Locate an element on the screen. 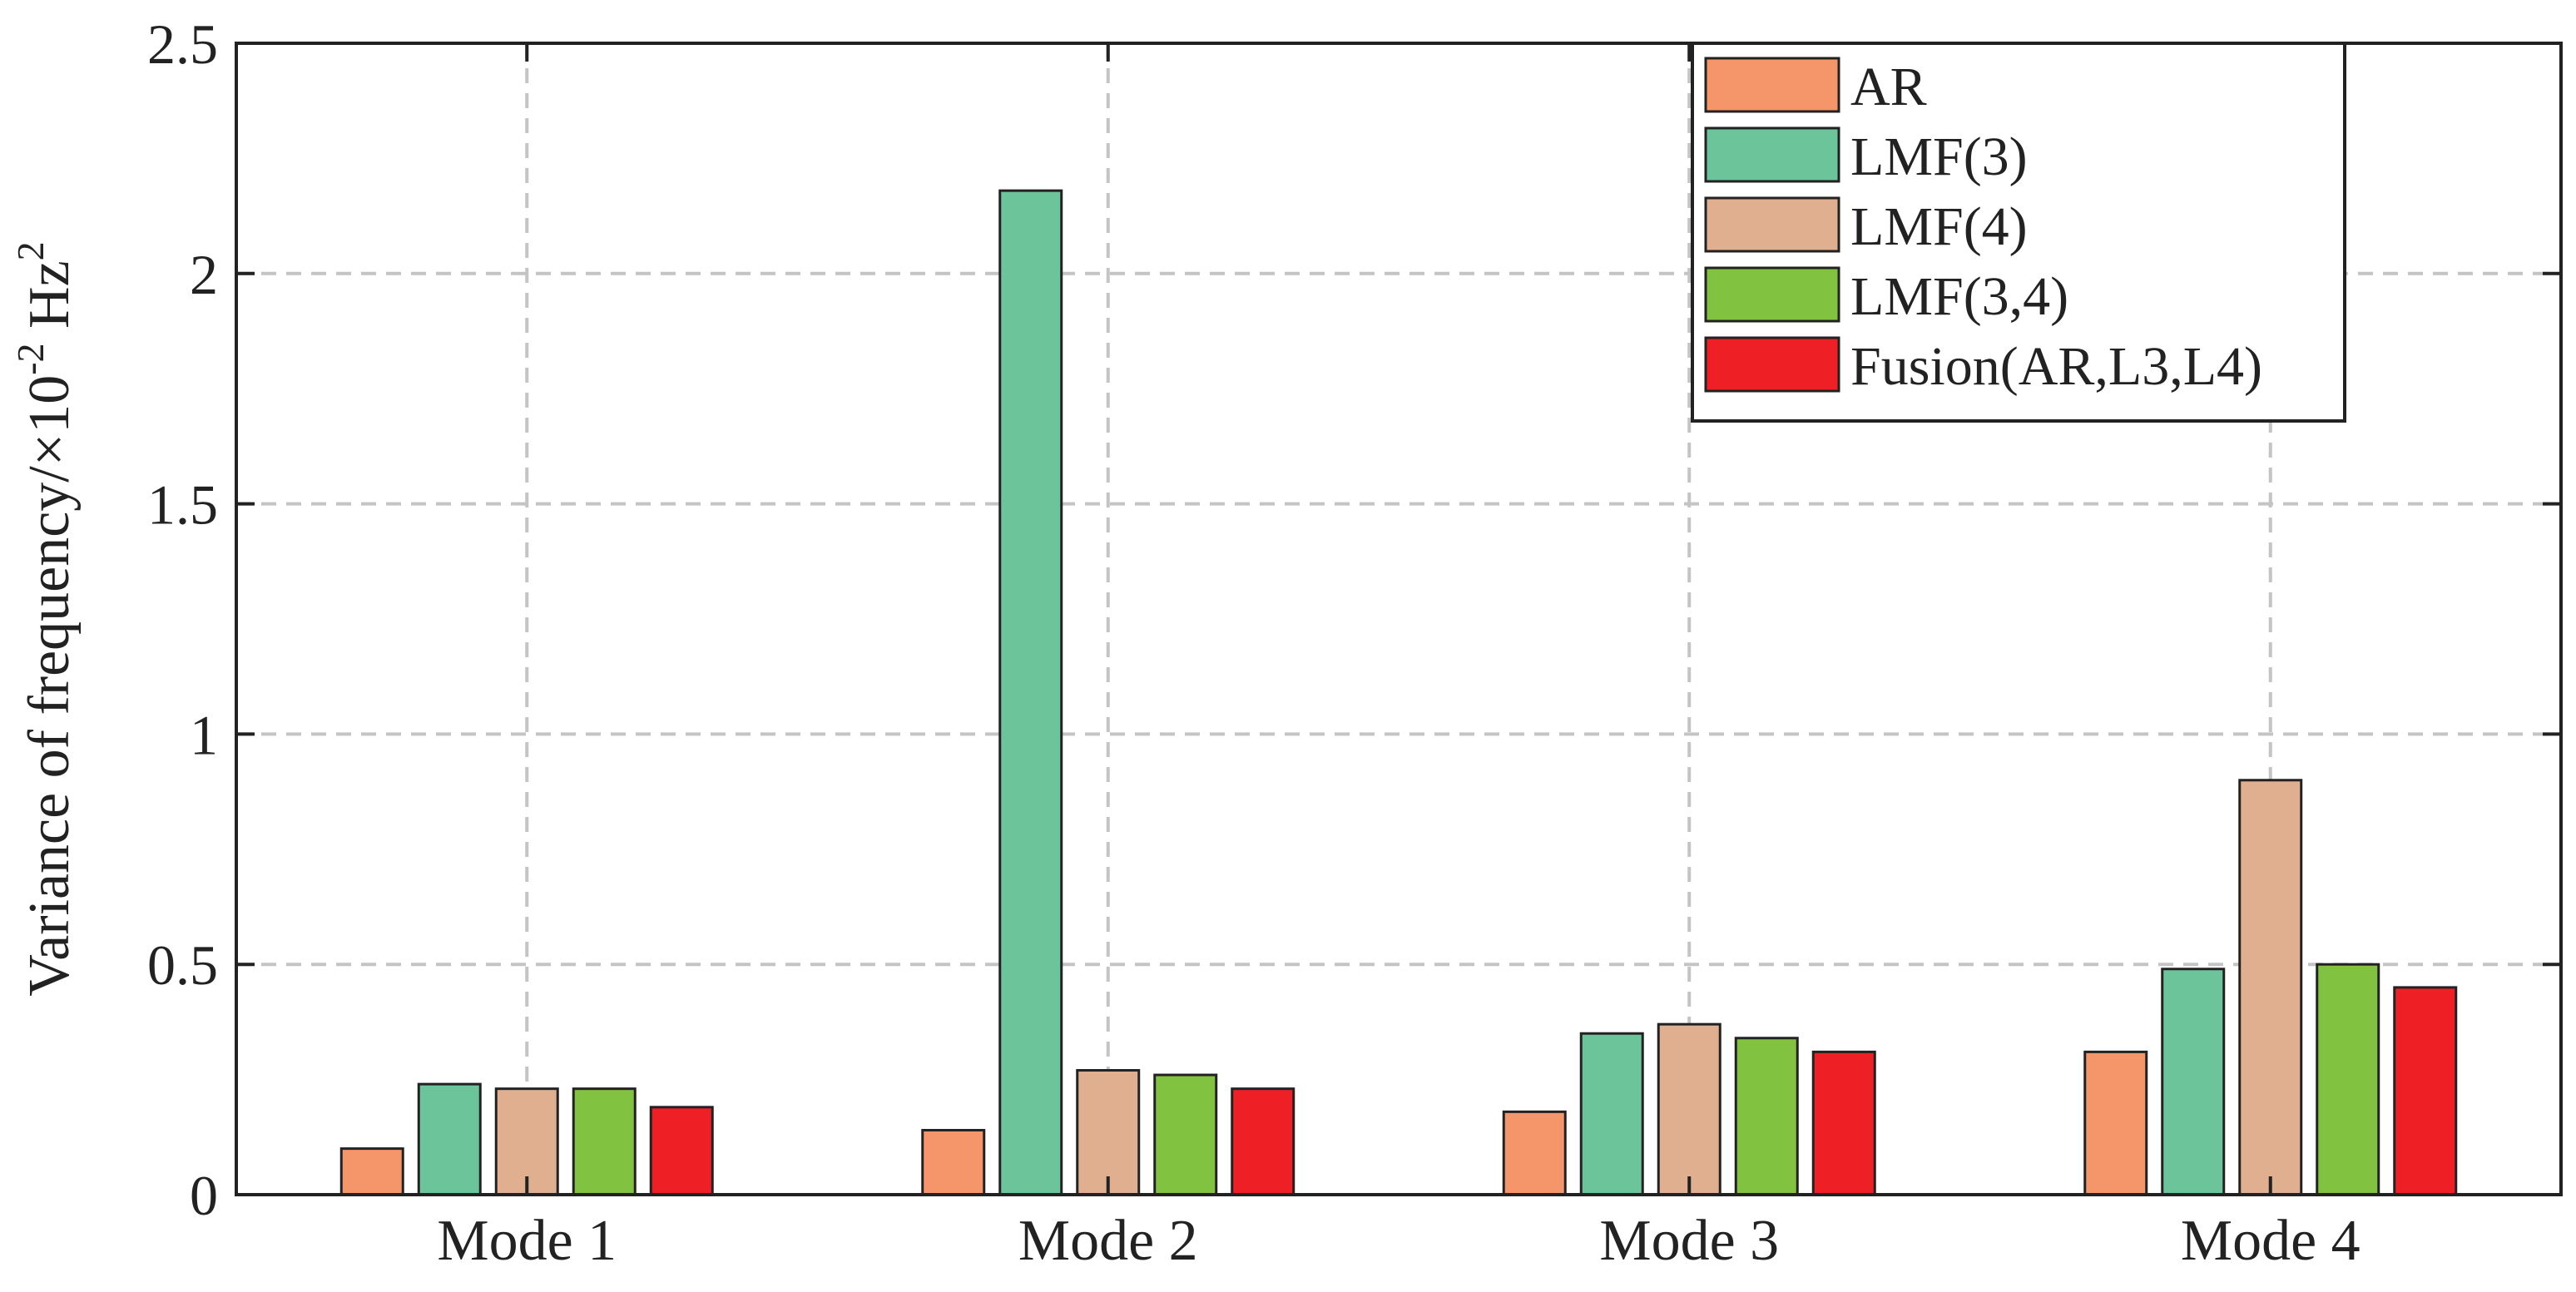  y-tick-label-0: 0 is located at coordinates (204, 1195).